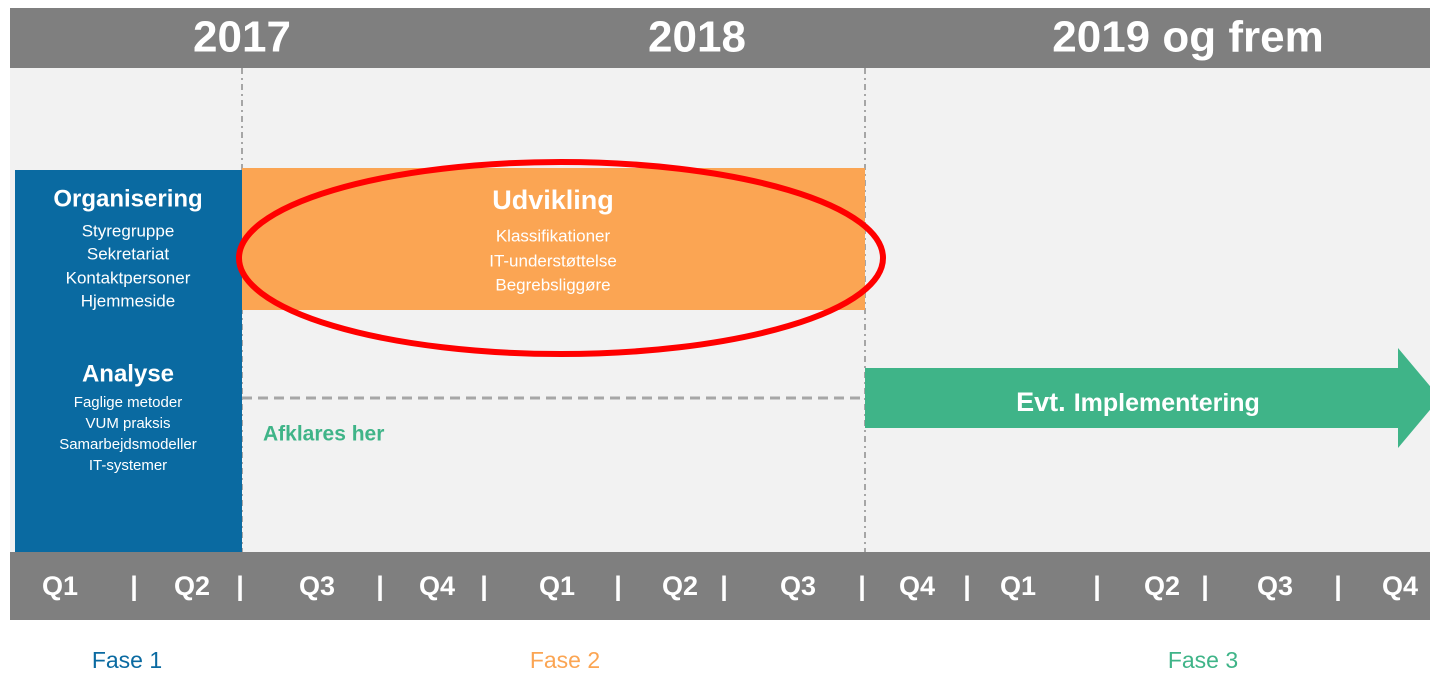 The image size is (1430, 678). I want to click on section-item: Klassifikationer, so click(553, 235).